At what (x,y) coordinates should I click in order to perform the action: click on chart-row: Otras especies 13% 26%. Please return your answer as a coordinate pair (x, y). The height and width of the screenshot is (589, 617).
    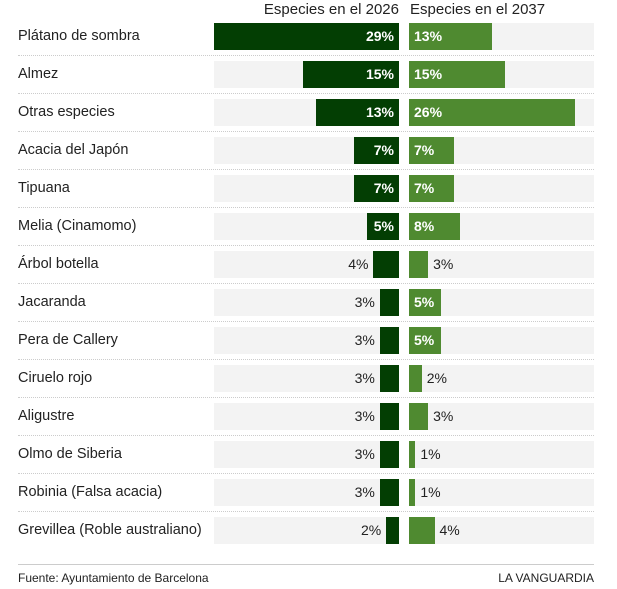
    Looking at the image, I should click on (306, 112).